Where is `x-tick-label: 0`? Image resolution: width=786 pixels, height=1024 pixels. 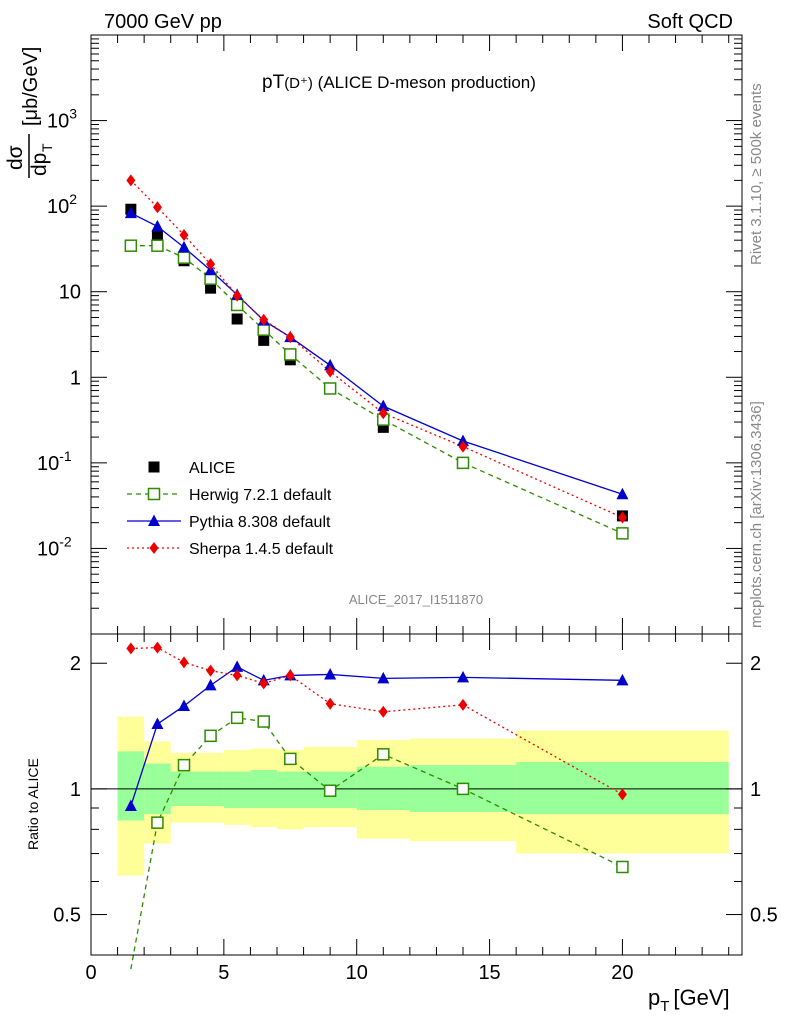 x-tick-label: 0 is located at coordinates (90, 973).